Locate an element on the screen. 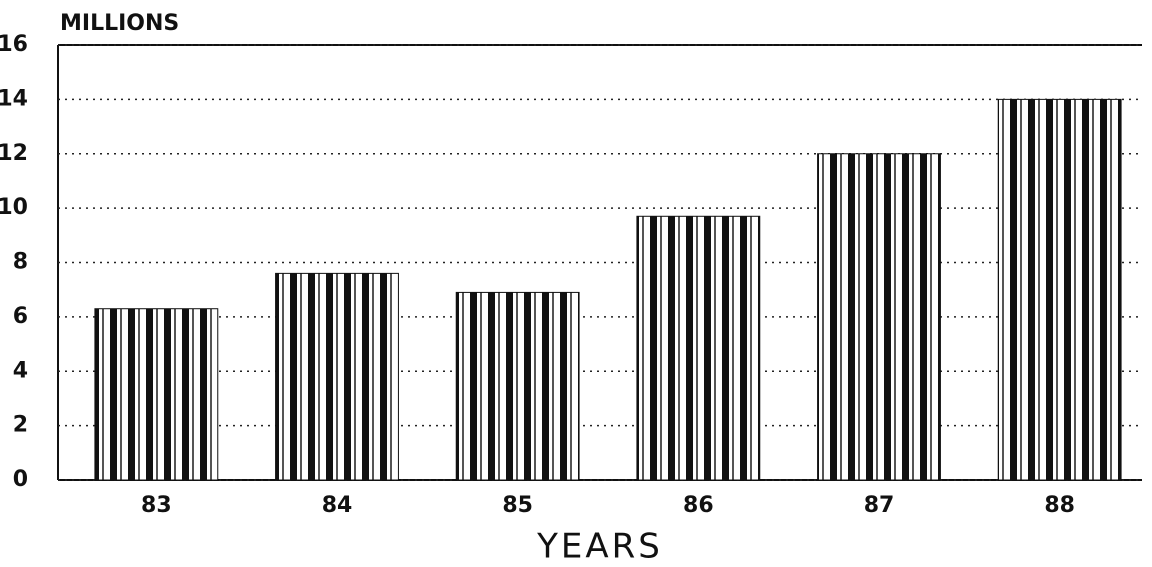  y-tick-label: 16 is located at coordinates (14, 44).